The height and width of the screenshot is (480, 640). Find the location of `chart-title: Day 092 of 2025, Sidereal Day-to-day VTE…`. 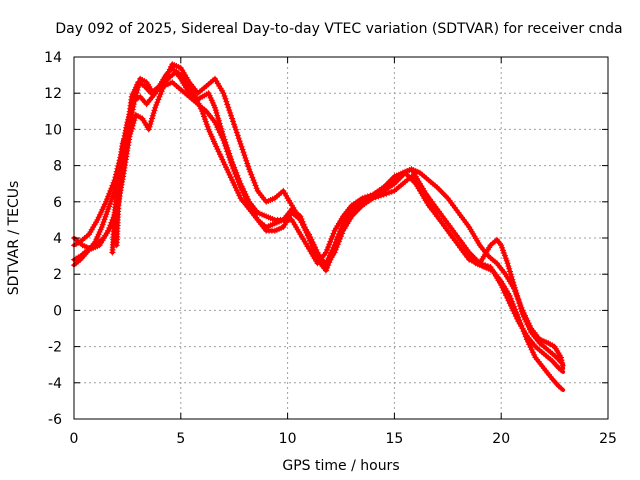

chart-title: Day 092 of 2025, Sidereal Day-to-day VTE… is located at coordinates (338, 29).